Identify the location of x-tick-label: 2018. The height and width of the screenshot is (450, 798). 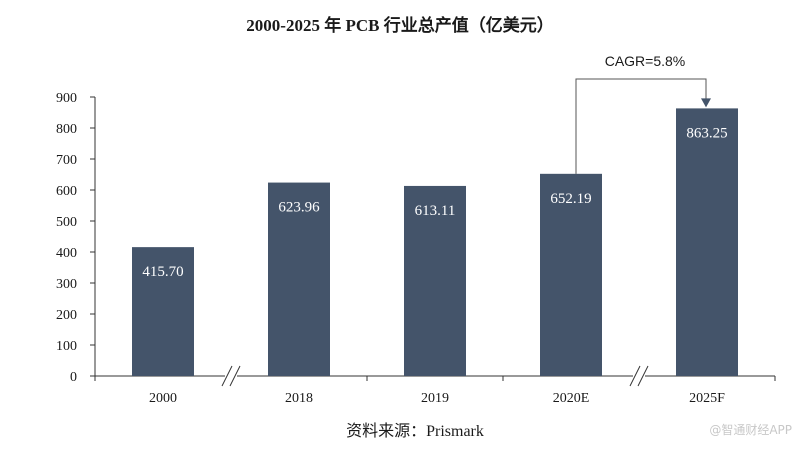
(299, 398).